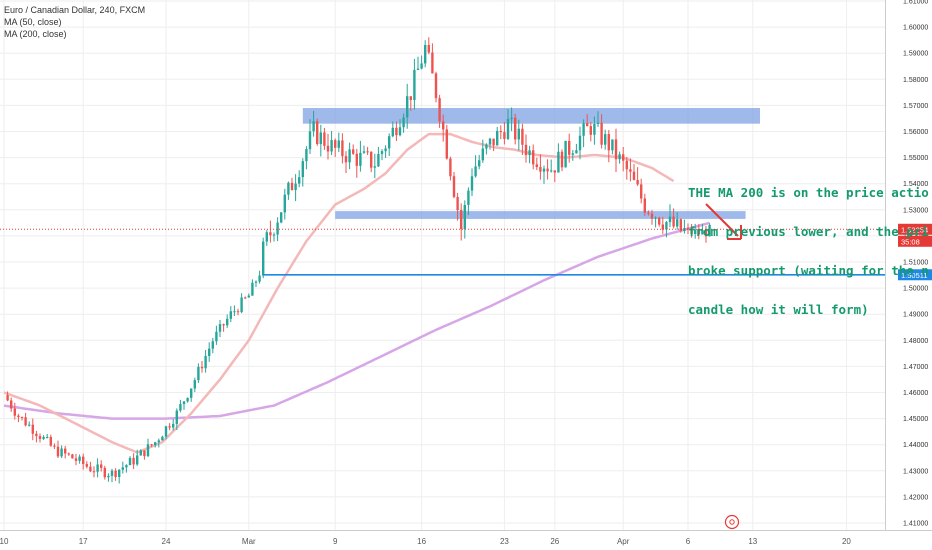  I want to click on y-tick-label: 1.49000, so click(915, 315).